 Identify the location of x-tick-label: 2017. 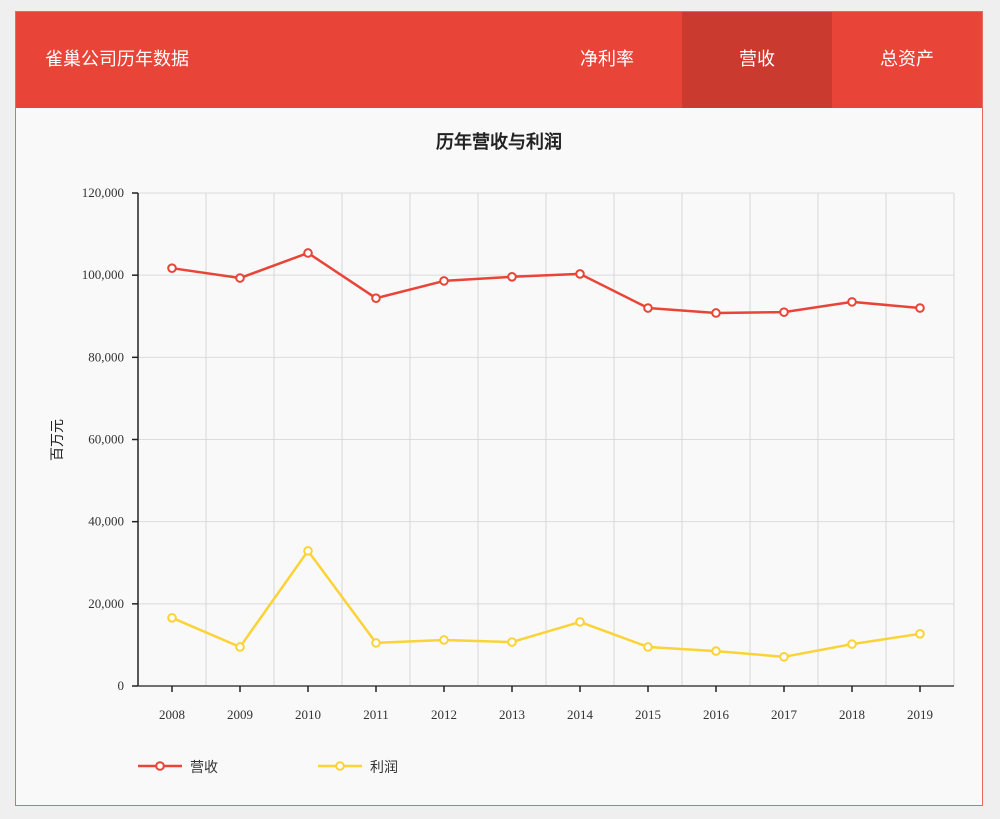
(784, 714).